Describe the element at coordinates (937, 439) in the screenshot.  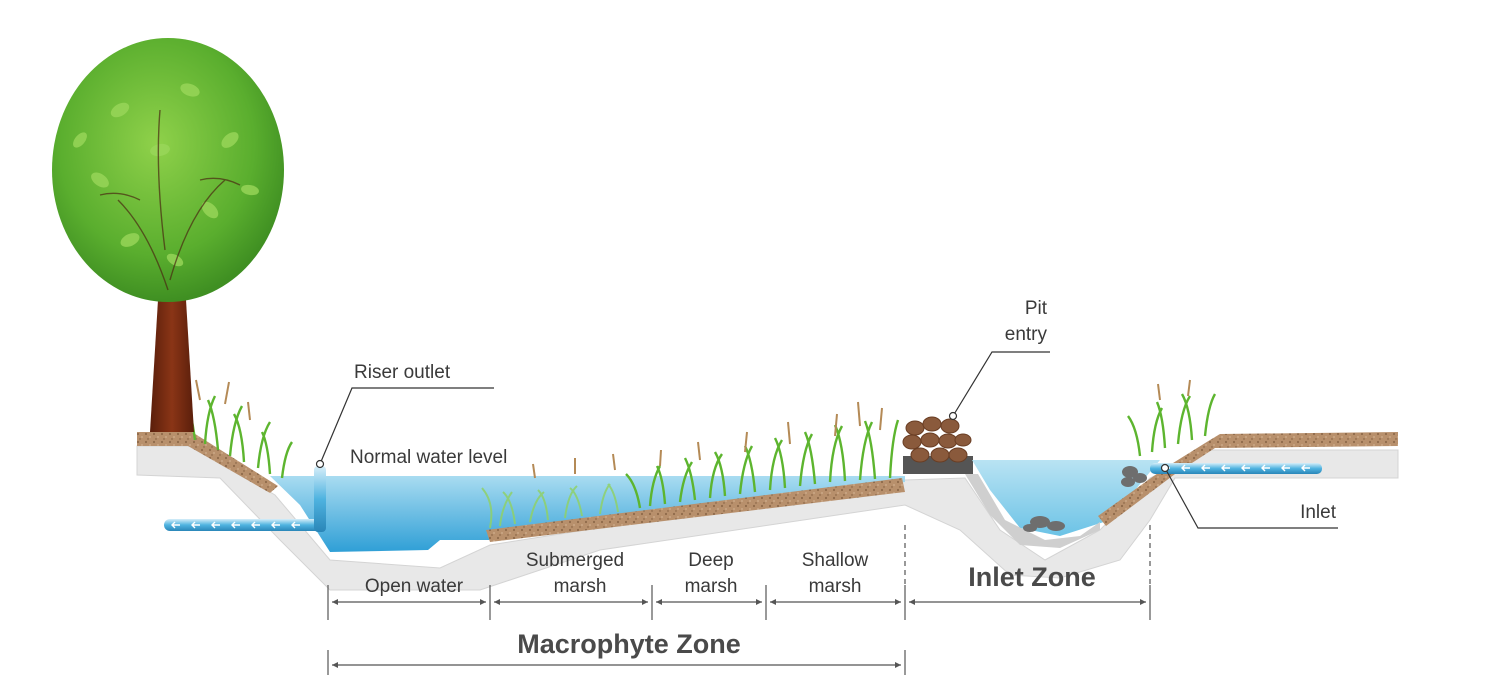
I see `pit-entry-rocks` at that location.